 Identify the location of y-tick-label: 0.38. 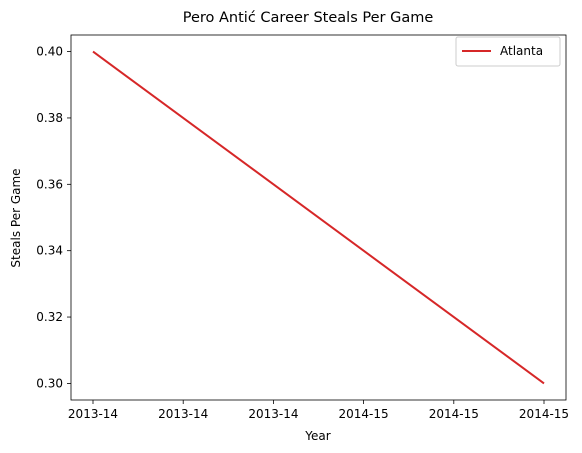
(49, 118).